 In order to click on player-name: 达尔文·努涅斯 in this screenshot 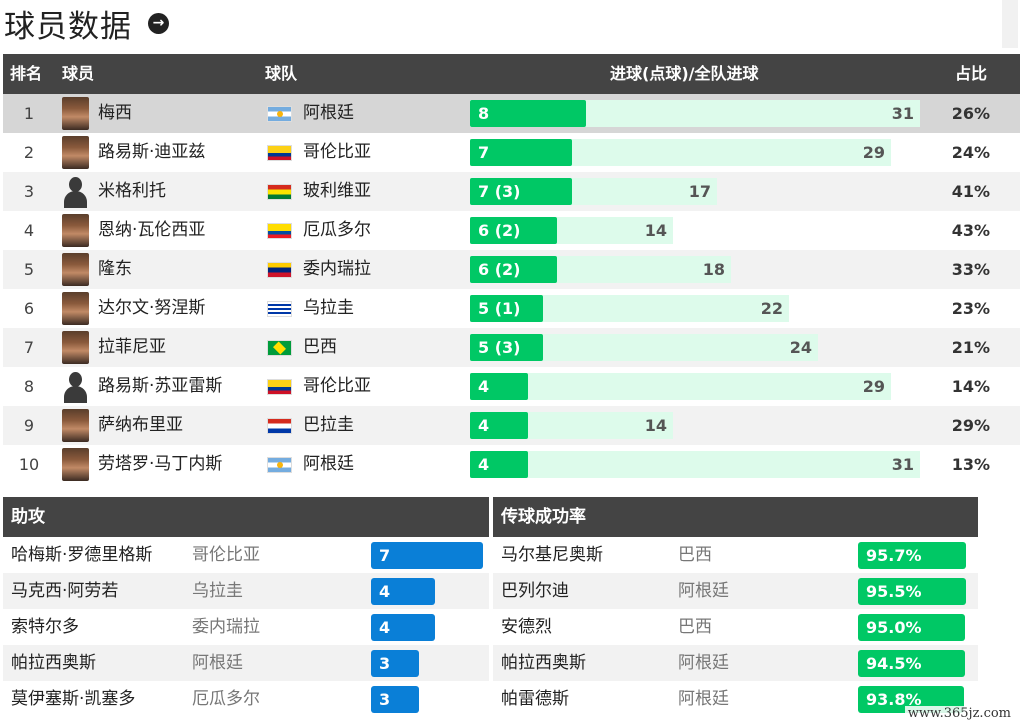, I will do `click(152, 308)`.